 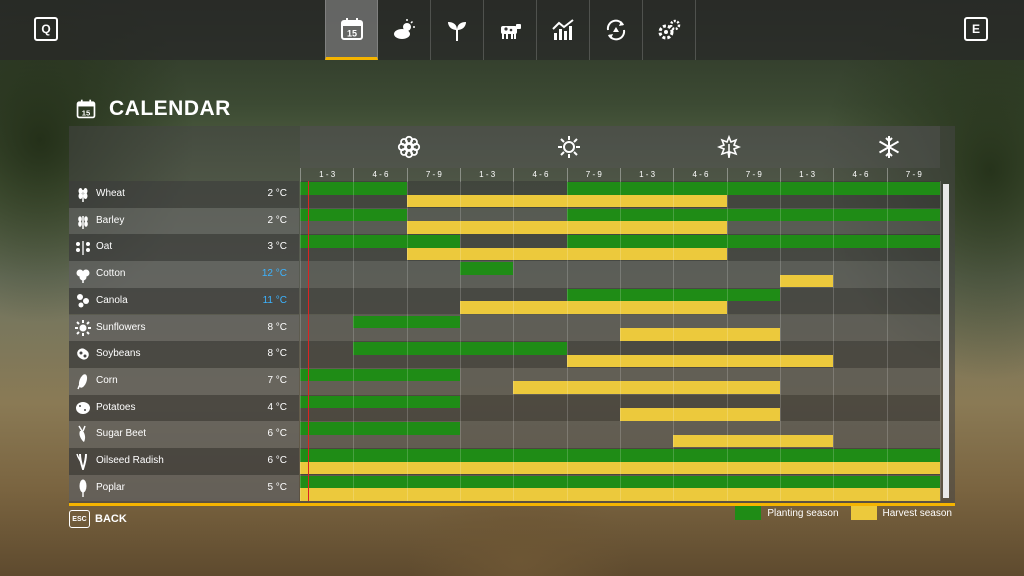 I want to click on settings-icon, so click(x=669, y=29).